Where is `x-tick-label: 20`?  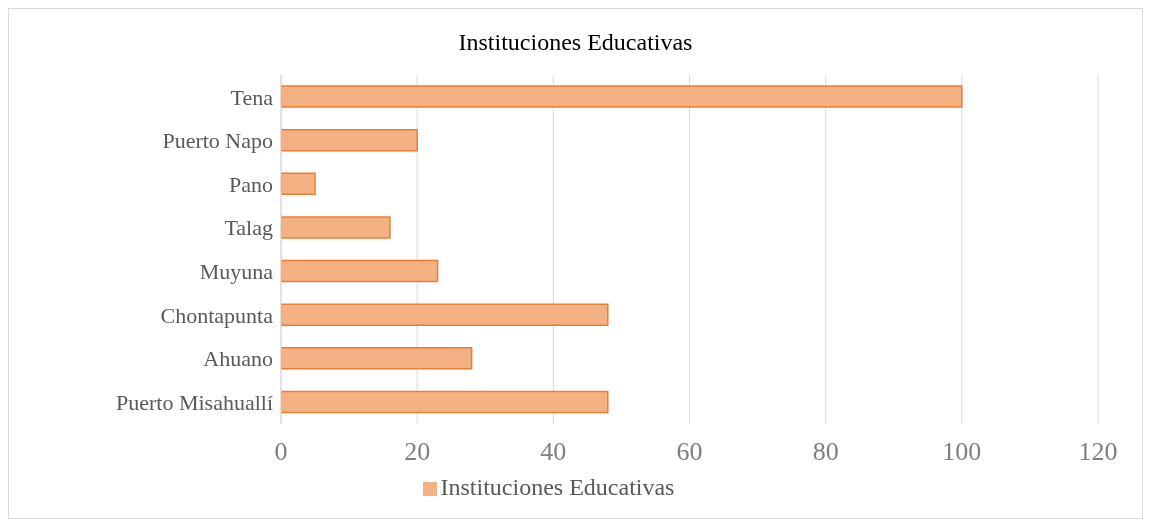 x-tick-label: 20 is located at coordinates (417, 452).